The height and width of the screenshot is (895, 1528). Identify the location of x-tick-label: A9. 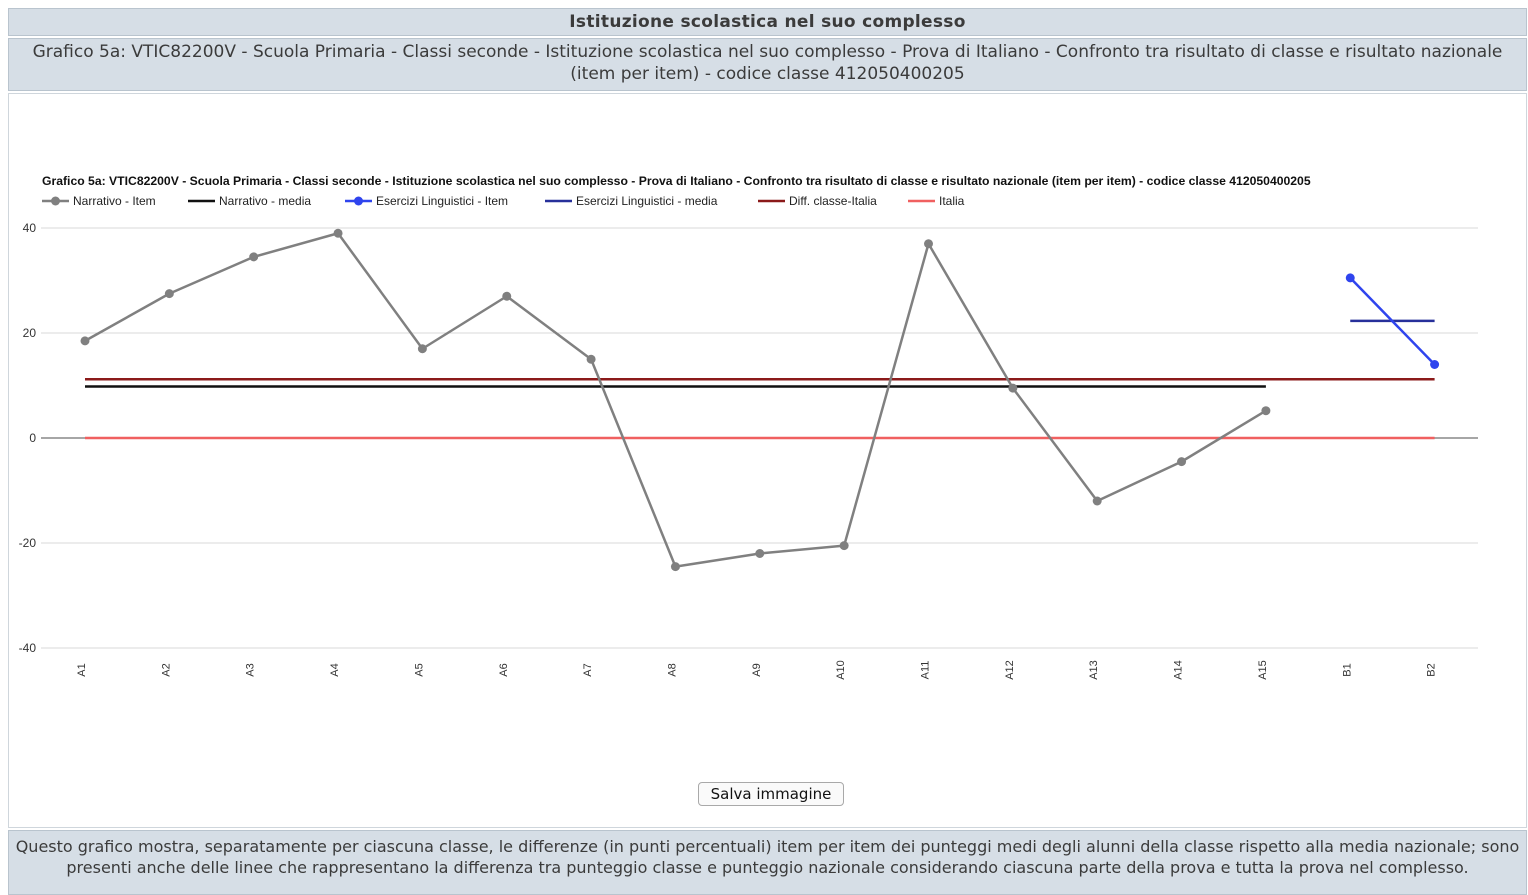
(757, 669).